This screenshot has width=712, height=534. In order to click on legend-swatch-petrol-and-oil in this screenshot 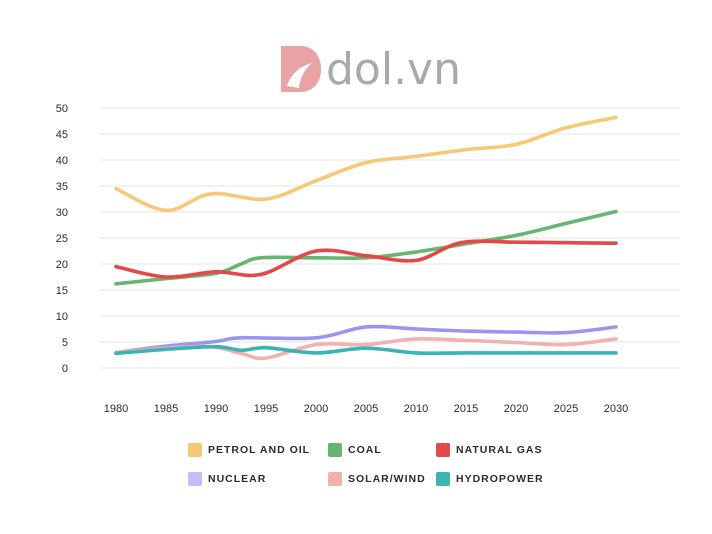, I will do `click(195, 450)`.